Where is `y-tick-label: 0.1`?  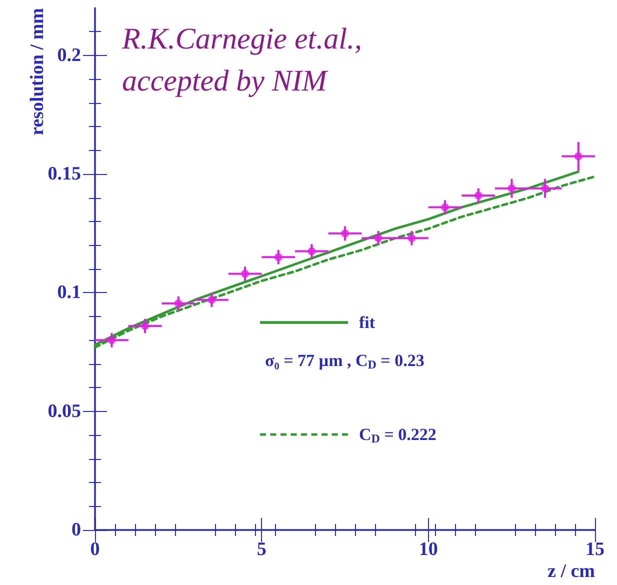 y-tick-label: 0.1 is located at coordinates (69, 293).